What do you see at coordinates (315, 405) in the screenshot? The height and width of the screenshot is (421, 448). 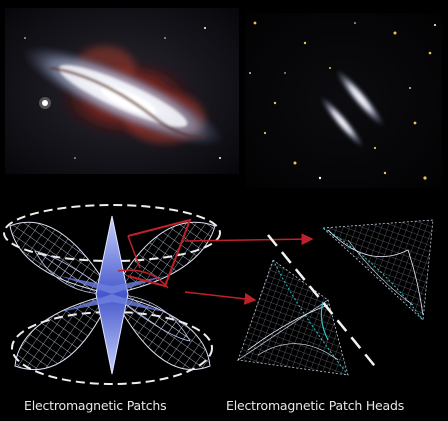 I see `caption-electromagnetic-patch-heads: Electromagnetic Patch Heads` at bounding box center [315, 405].